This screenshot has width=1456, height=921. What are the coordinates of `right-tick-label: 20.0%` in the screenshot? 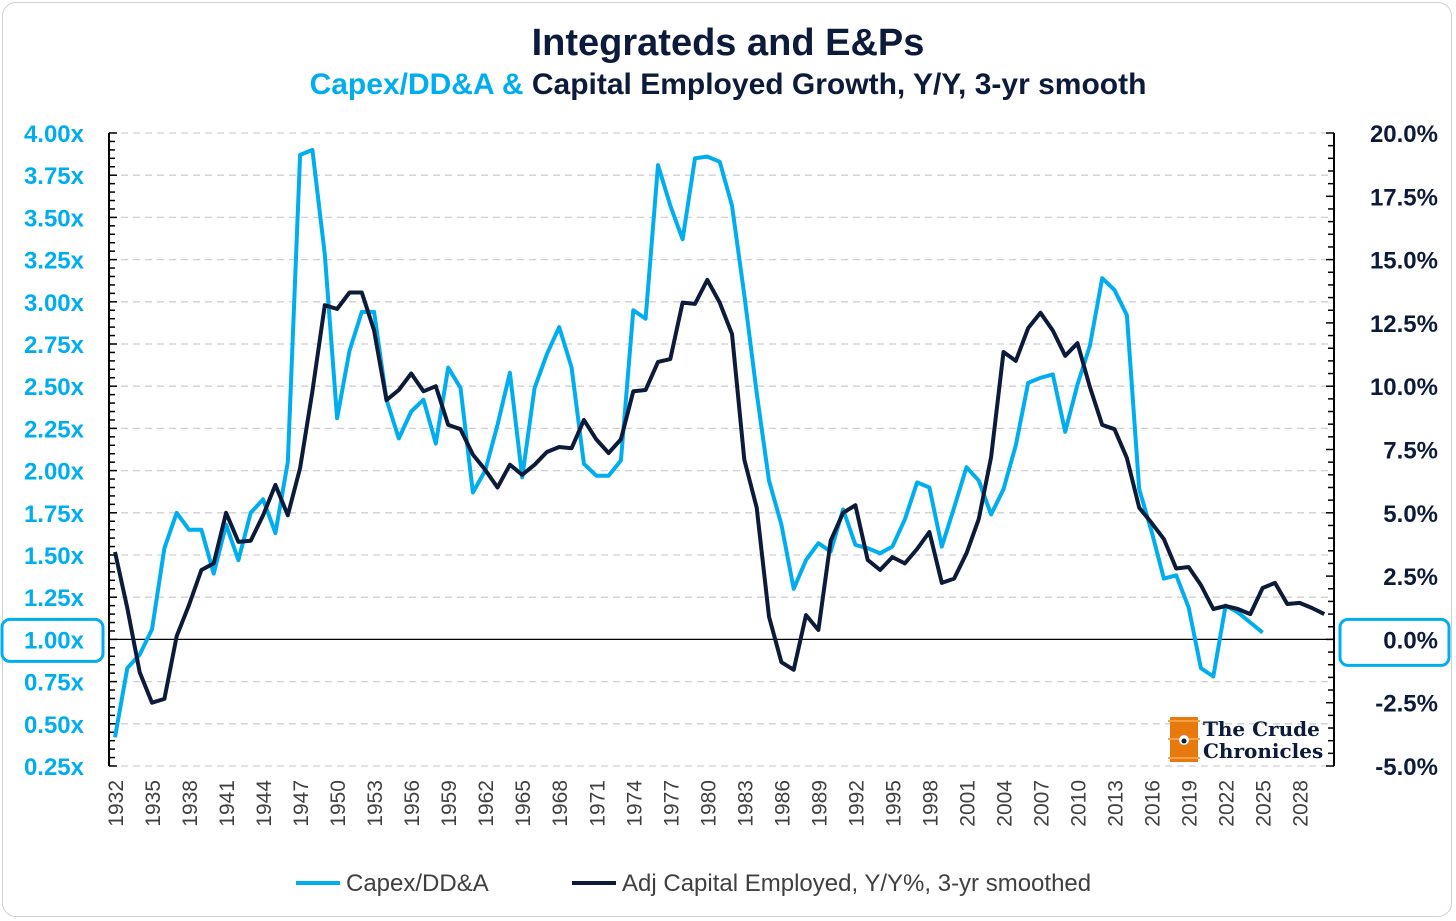 It's located at (1404, 134).